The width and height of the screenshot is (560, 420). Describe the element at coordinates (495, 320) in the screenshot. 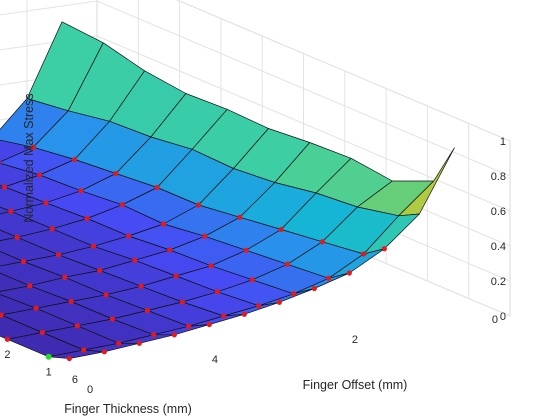

I see `y-tick-label: 0` at that location.